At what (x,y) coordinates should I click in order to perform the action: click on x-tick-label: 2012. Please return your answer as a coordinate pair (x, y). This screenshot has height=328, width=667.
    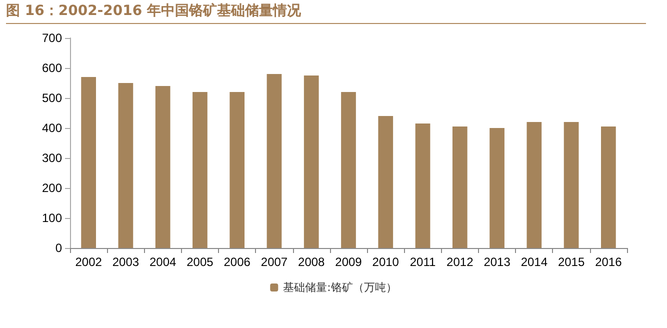
    Looking at the image, I should click on (460, 262).